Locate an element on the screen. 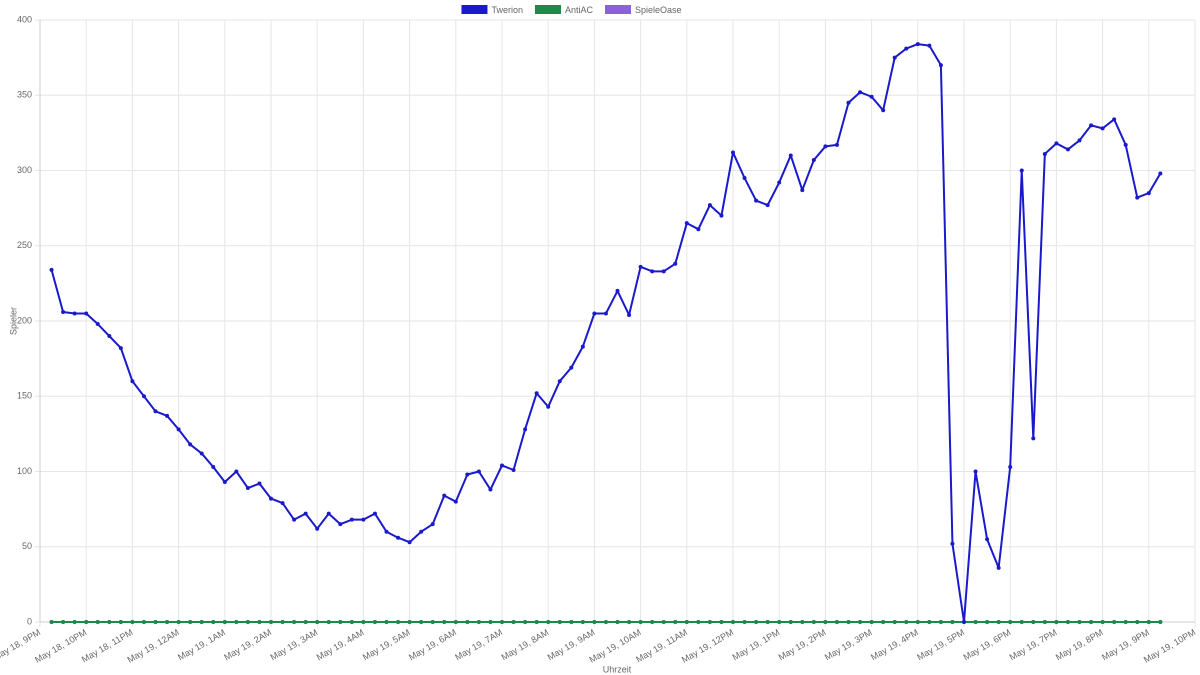 This screenshot has width=1200, height=675. y-tick-label: 300 is located at coordinates (24, 170).